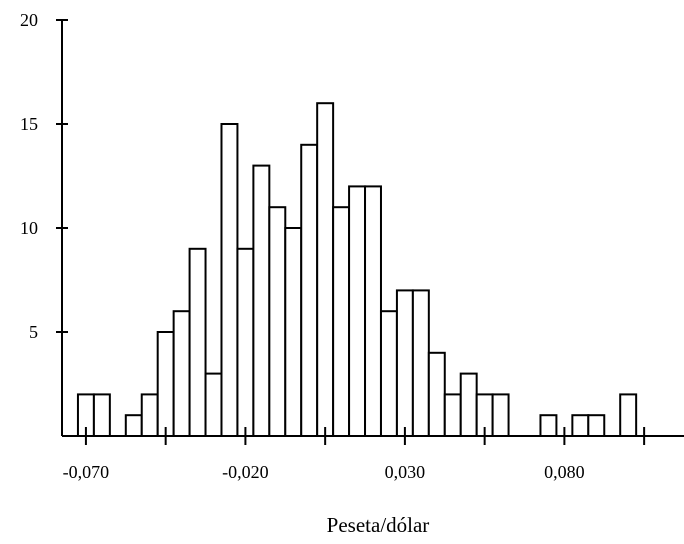 This screenshot has height=544, width=684. Describe the element at coordinates (354, 454) in the screenshot. I see `x-axis-ticks: -0,070 -0,020 0,030 0,080` at that location.